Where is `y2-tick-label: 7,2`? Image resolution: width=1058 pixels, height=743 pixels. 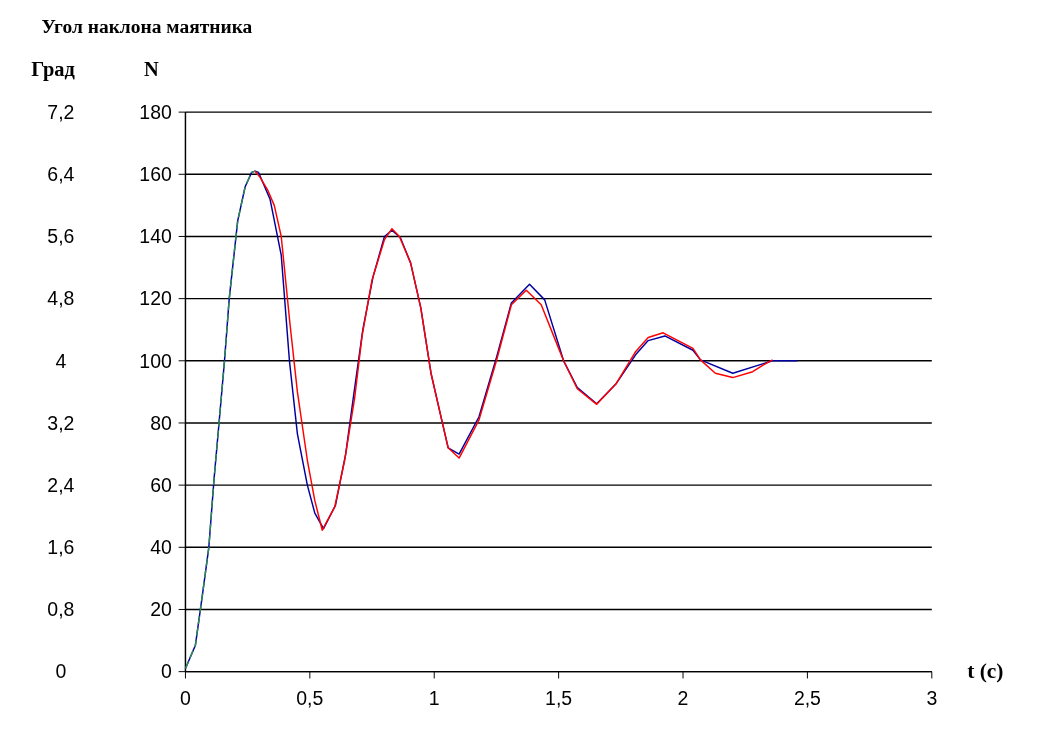 y2-tick-label: 7,2 is located at coordinates (61, 111).